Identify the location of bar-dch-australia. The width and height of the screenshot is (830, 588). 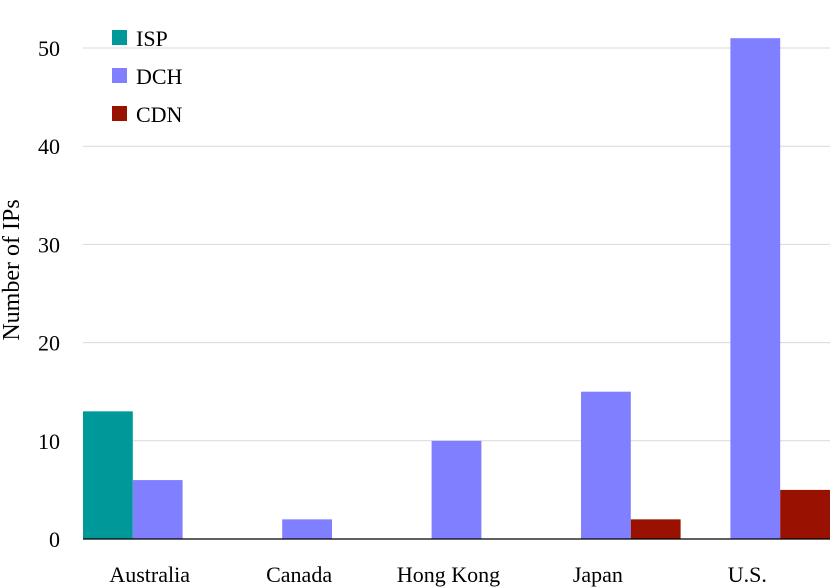
(157, 509).